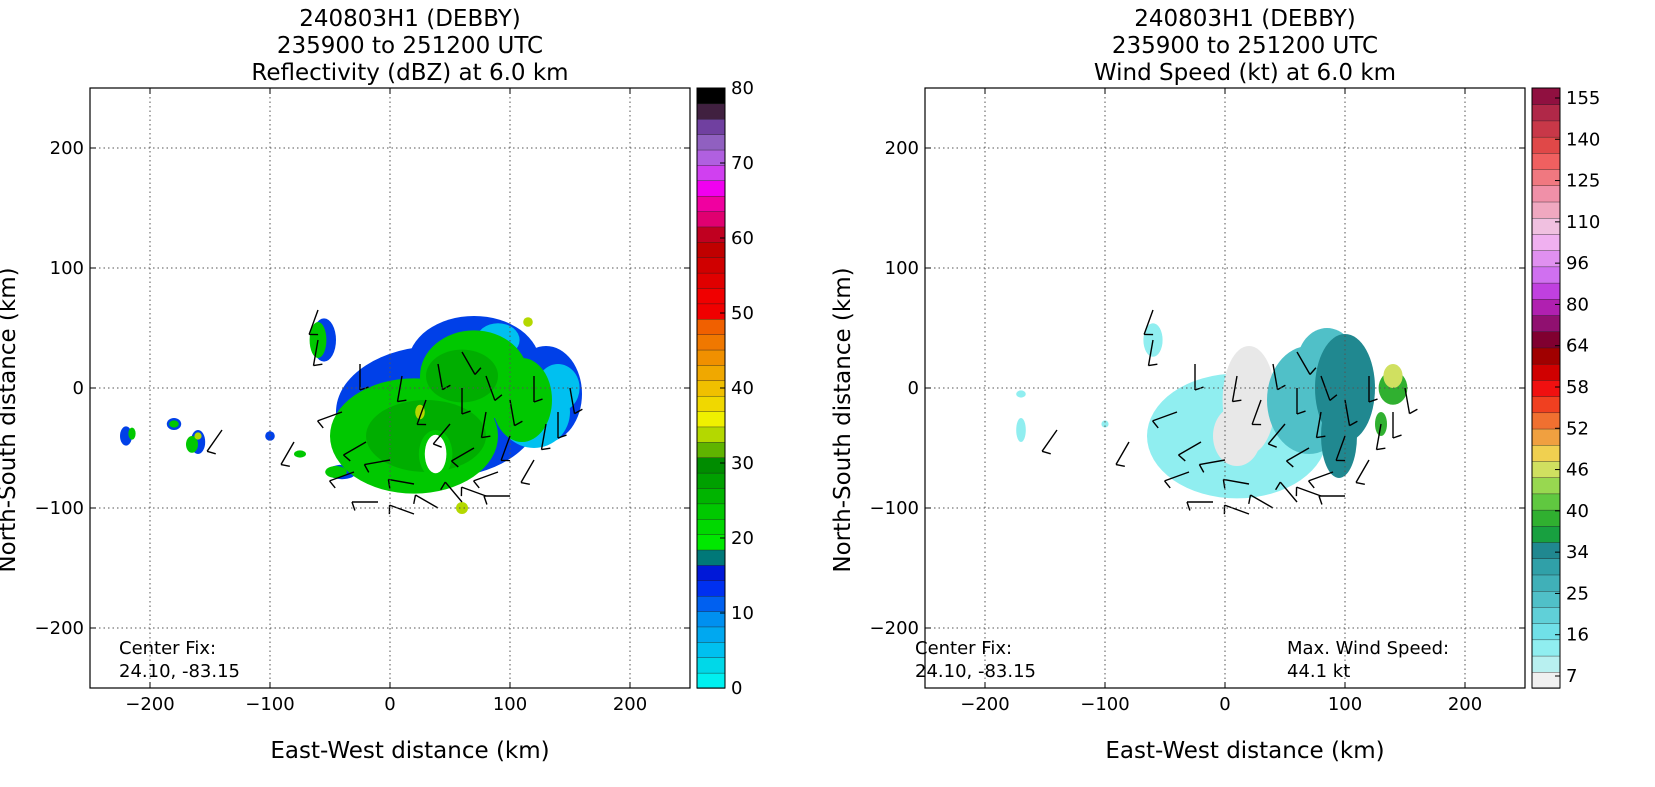  I want to click on wind-barbs, so click(1229, 412).